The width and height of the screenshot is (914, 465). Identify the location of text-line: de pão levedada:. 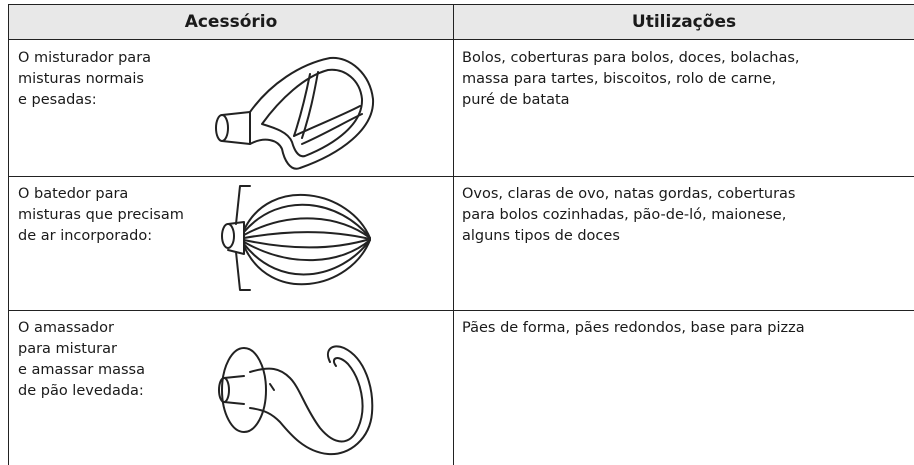
(81, 391).